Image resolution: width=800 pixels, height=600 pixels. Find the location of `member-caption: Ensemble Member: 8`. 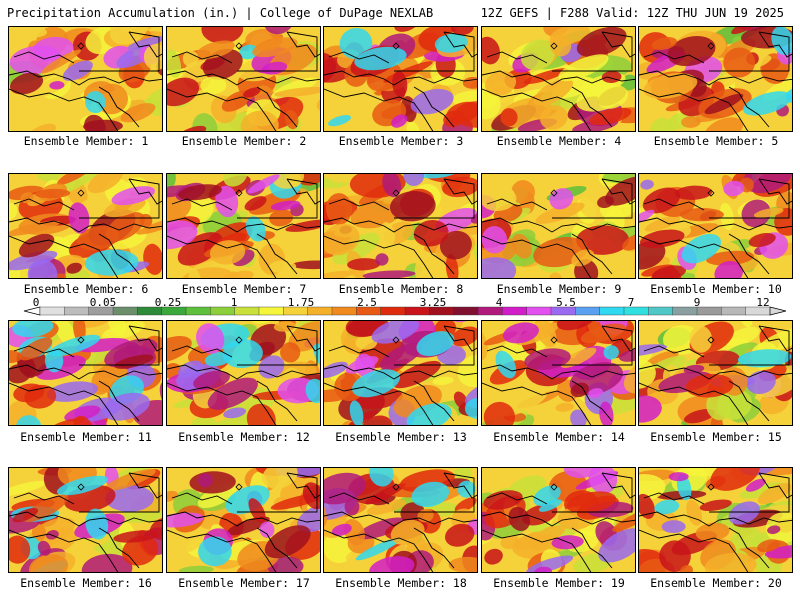

member-caption: Ensemble Member: 8 is located at coordinates (401, 289).